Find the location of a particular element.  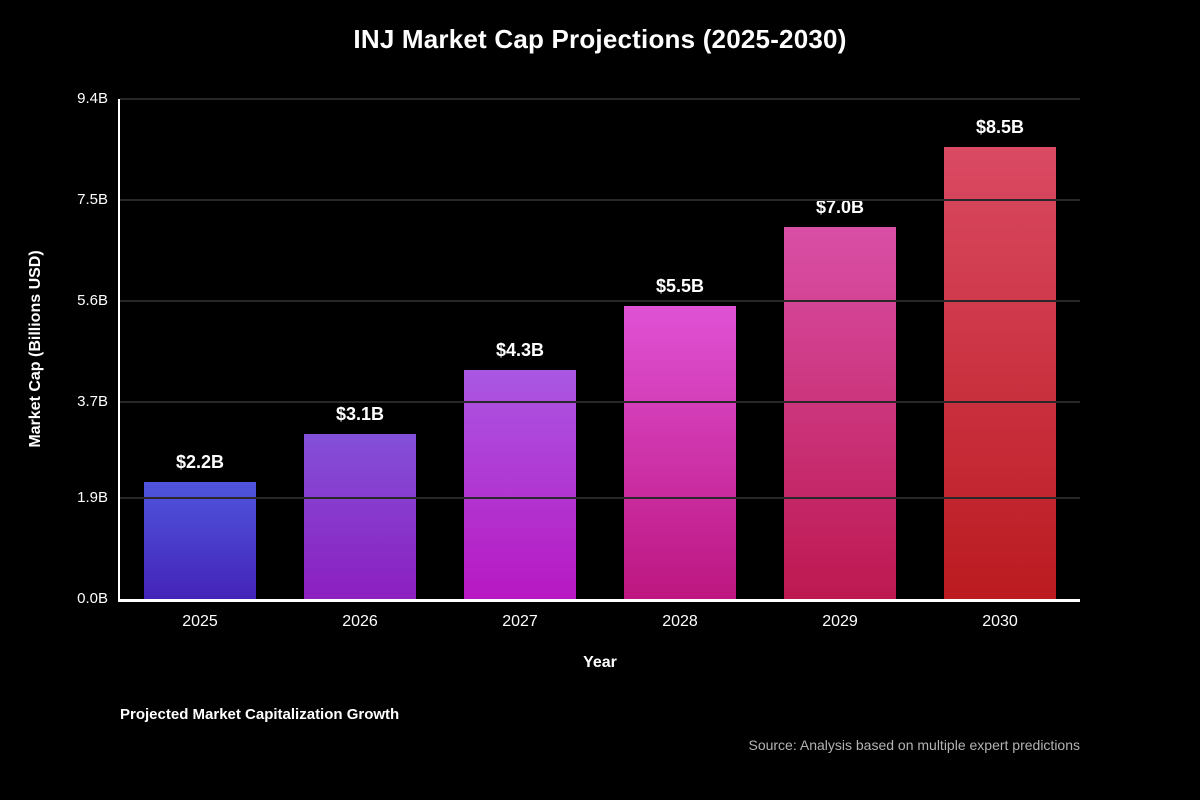

chart-title: INJ Market Cap Projections (2025-2030) is located at coordinates (600, 39).